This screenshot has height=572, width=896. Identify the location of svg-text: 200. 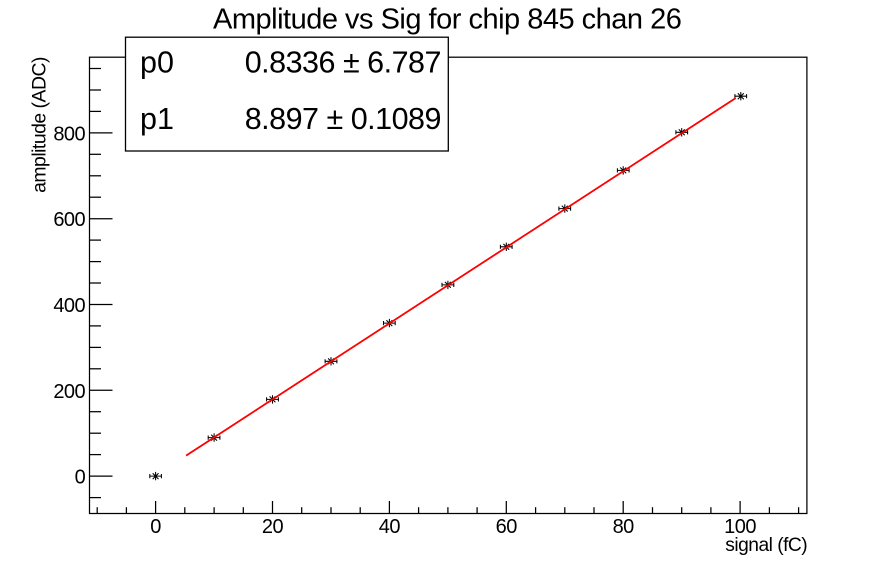
(69, 392).